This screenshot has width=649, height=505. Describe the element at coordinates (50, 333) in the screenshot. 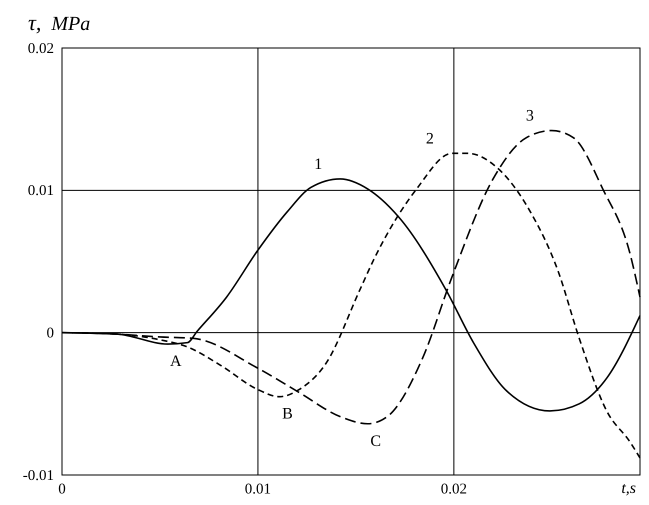

I see `y-tick-label: 0` at that location.